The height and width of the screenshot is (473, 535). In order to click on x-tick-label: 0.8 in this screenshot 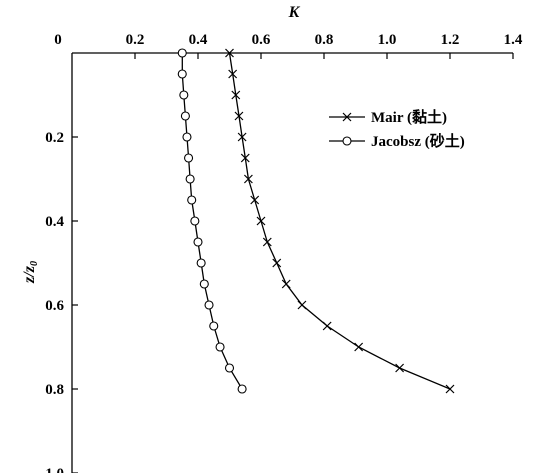, I will do `click(324, 40)`.